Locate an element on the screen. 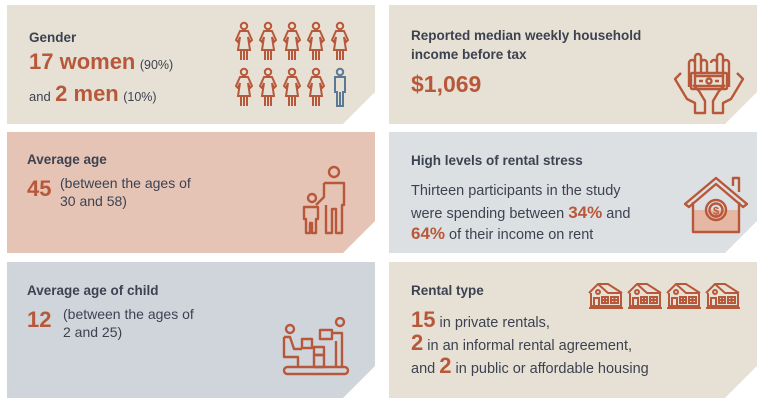  income-title-2: income before tax is located at coordinates (469, 54).